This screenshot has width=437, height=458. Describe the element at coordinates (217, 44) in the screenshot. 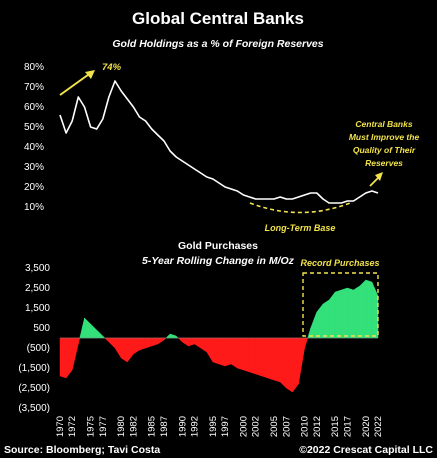

I see `top-chart-subtitle: Gold Holdings as a % of Foreign Reserves` at that location.